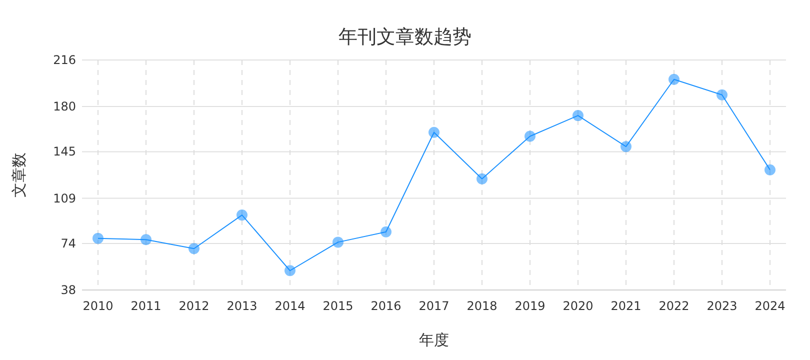  What do you see at coordinates (290, 306) in the screenshot?
I see `x-tick-label: 2014` at bounding box center [290, 306].